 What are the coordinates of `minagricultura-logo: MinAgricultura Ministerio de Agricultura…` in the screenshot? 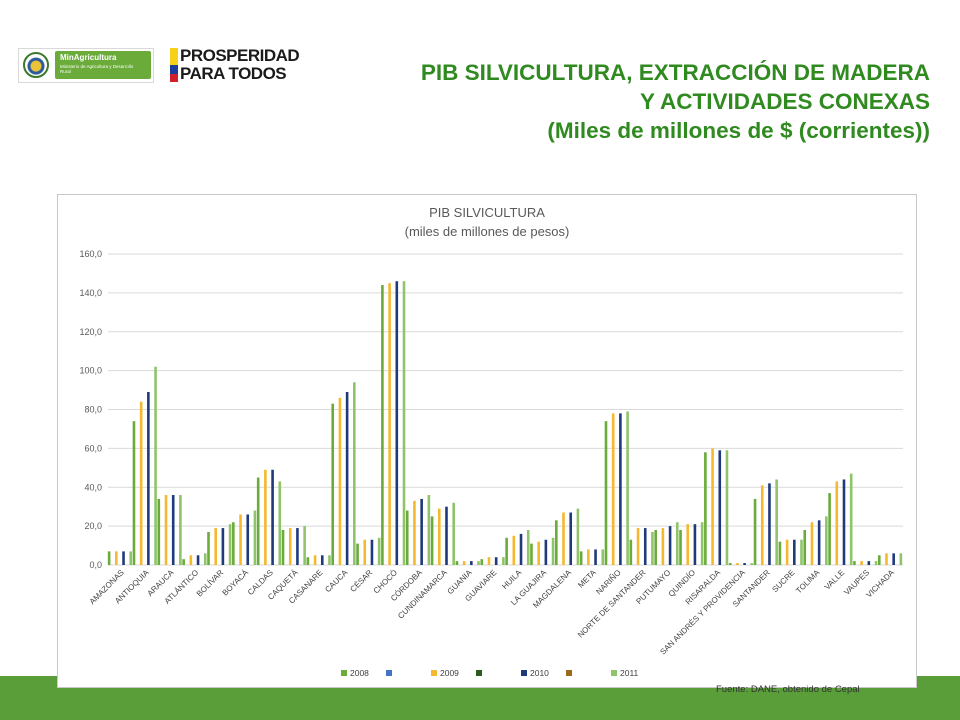 It's located at (86, 65).